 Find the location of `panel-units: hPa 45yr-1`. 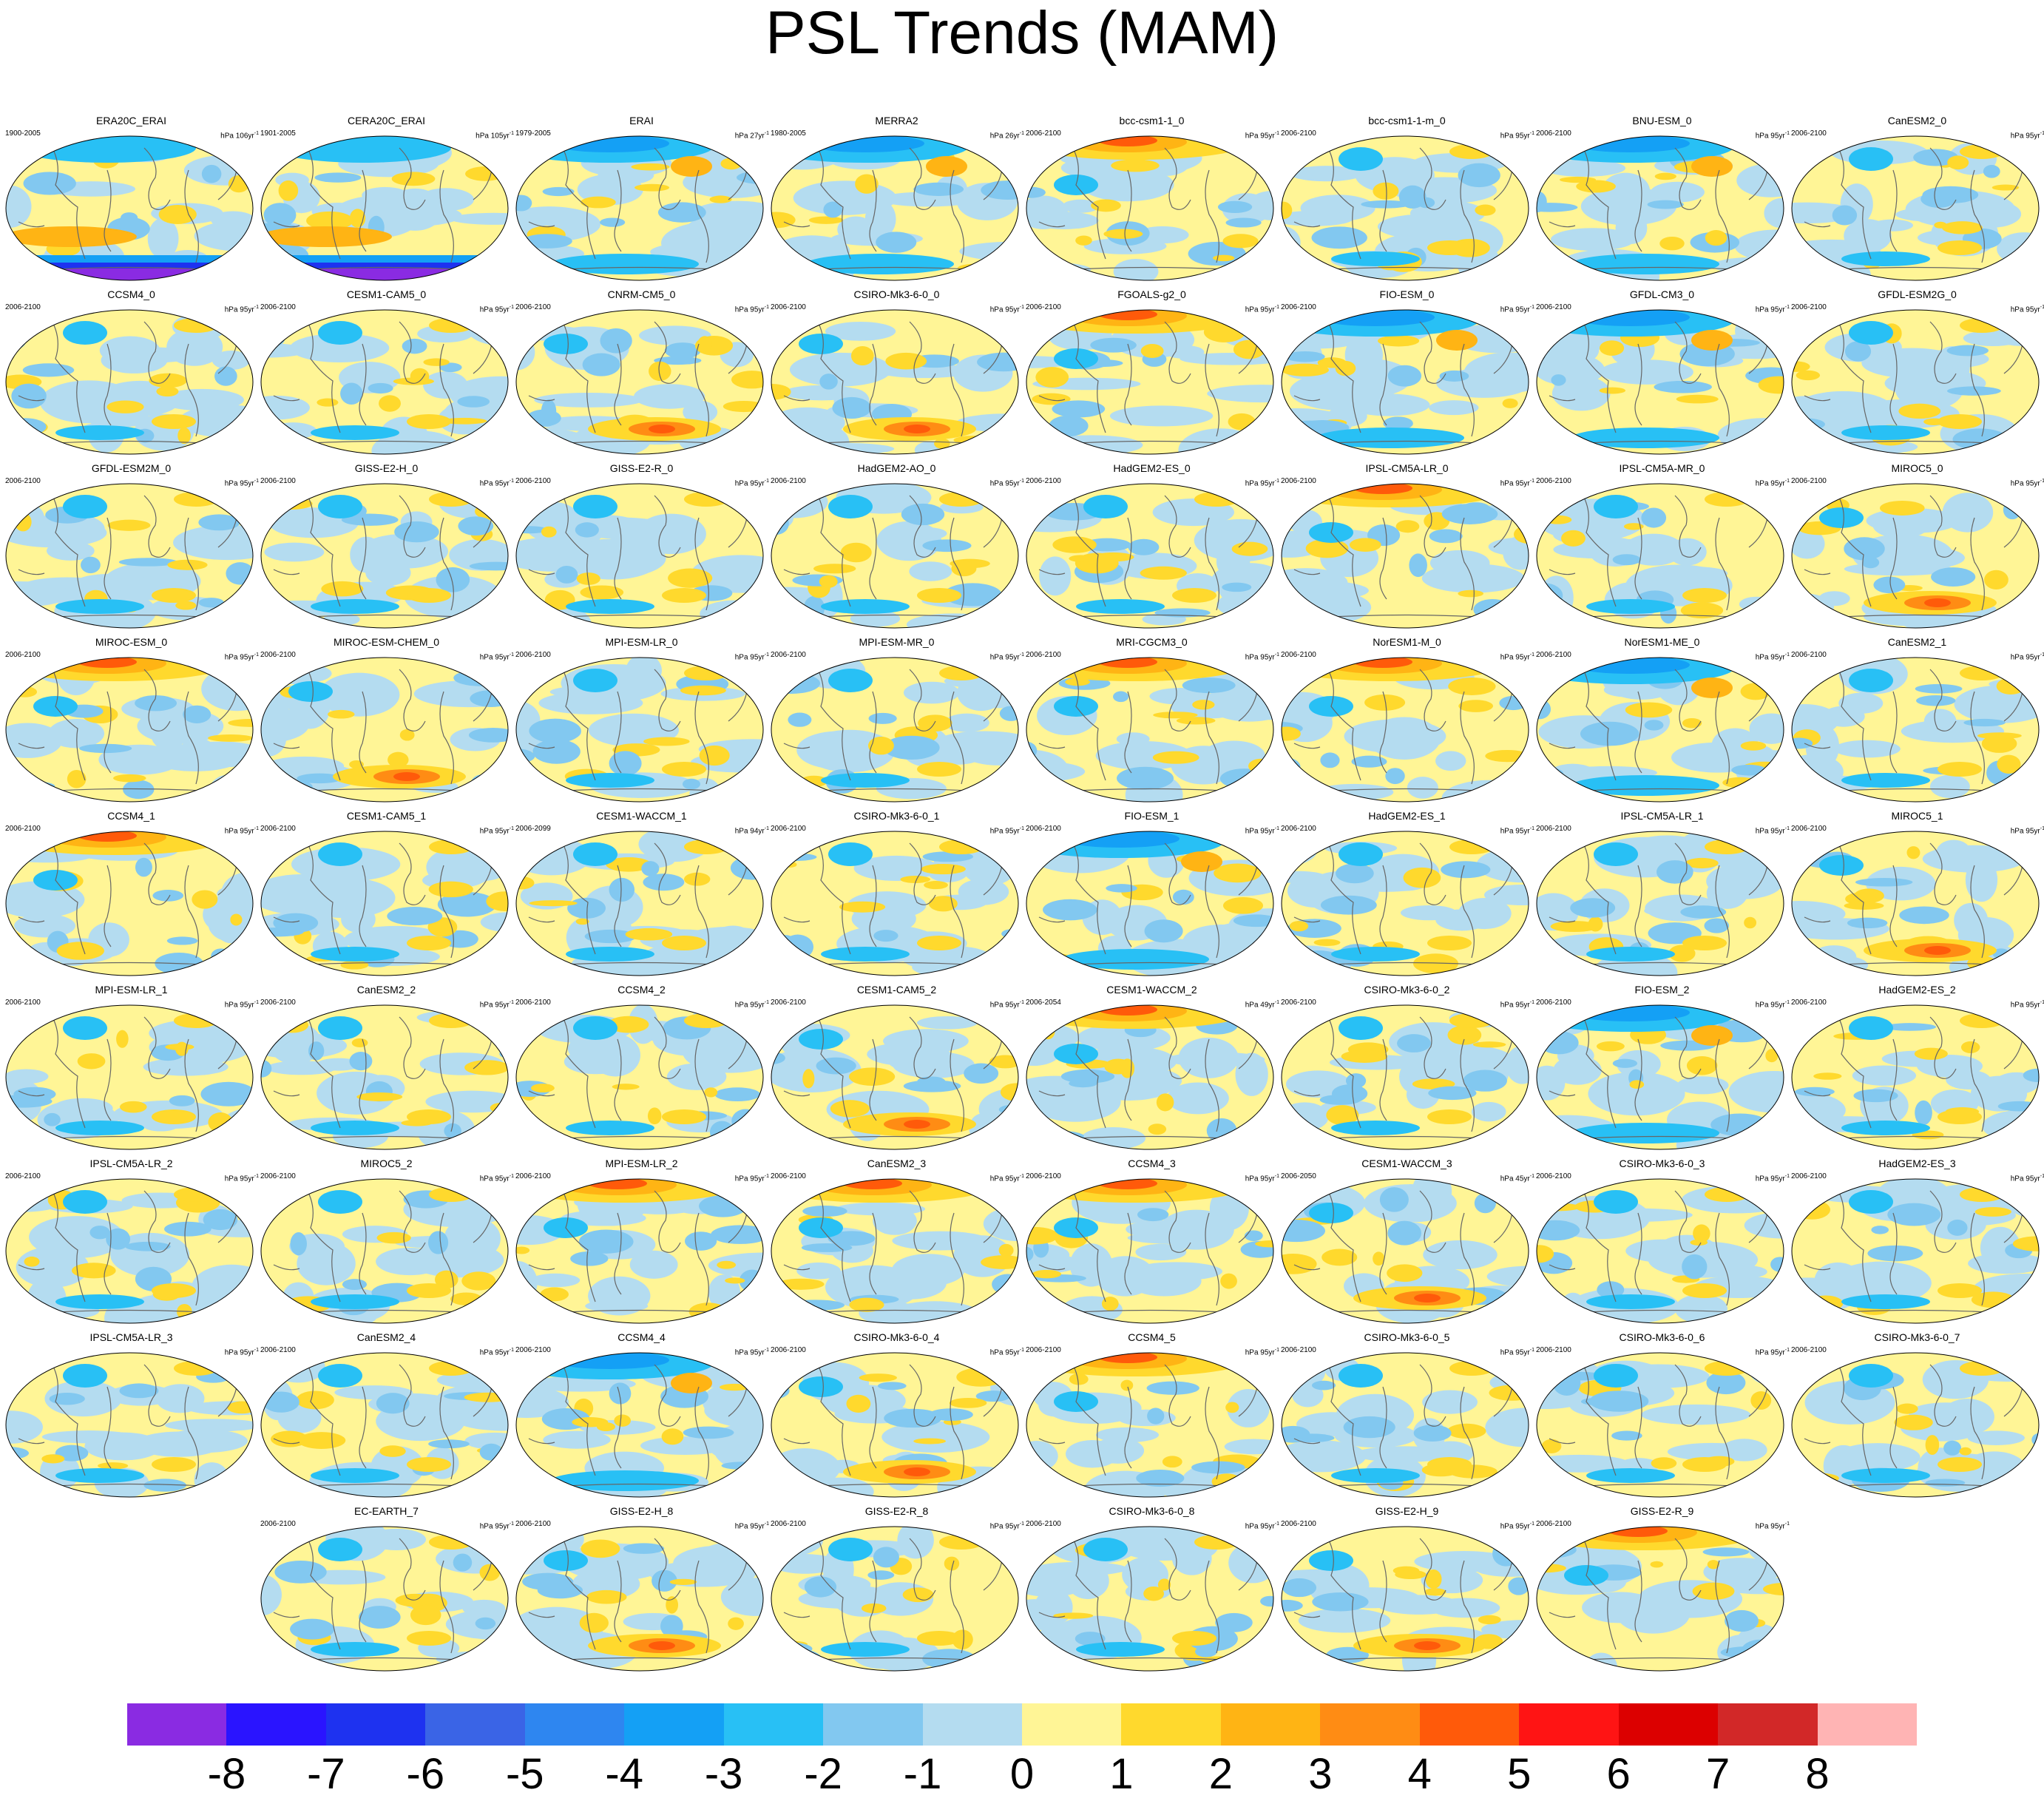

panel-units: hPa 45yr-1 is located at coordinates (1517, 1178).